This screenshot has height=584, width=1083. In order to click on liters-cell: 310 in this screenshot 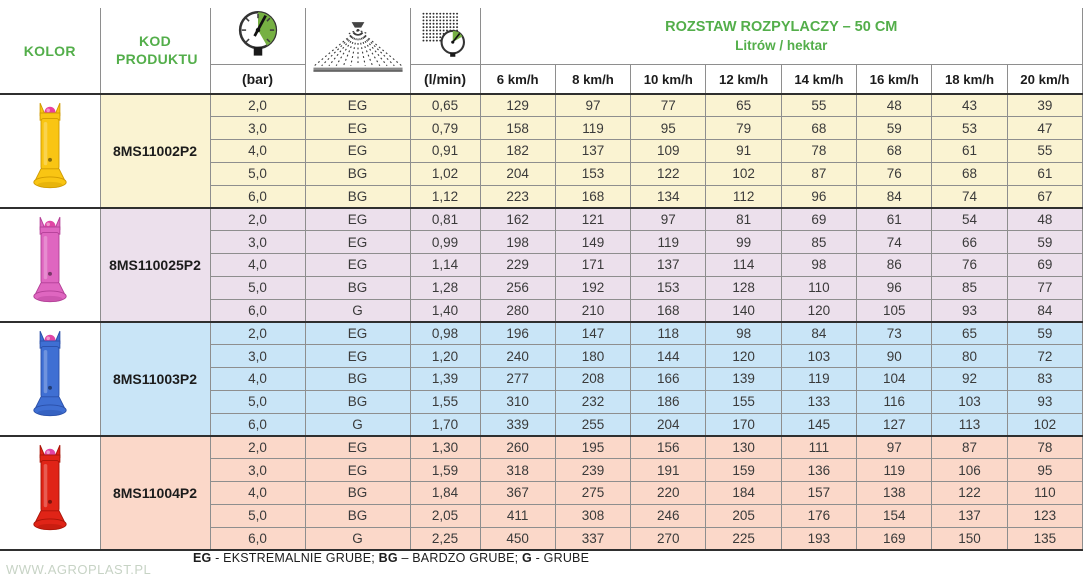, I will do `click(517, 401)`.